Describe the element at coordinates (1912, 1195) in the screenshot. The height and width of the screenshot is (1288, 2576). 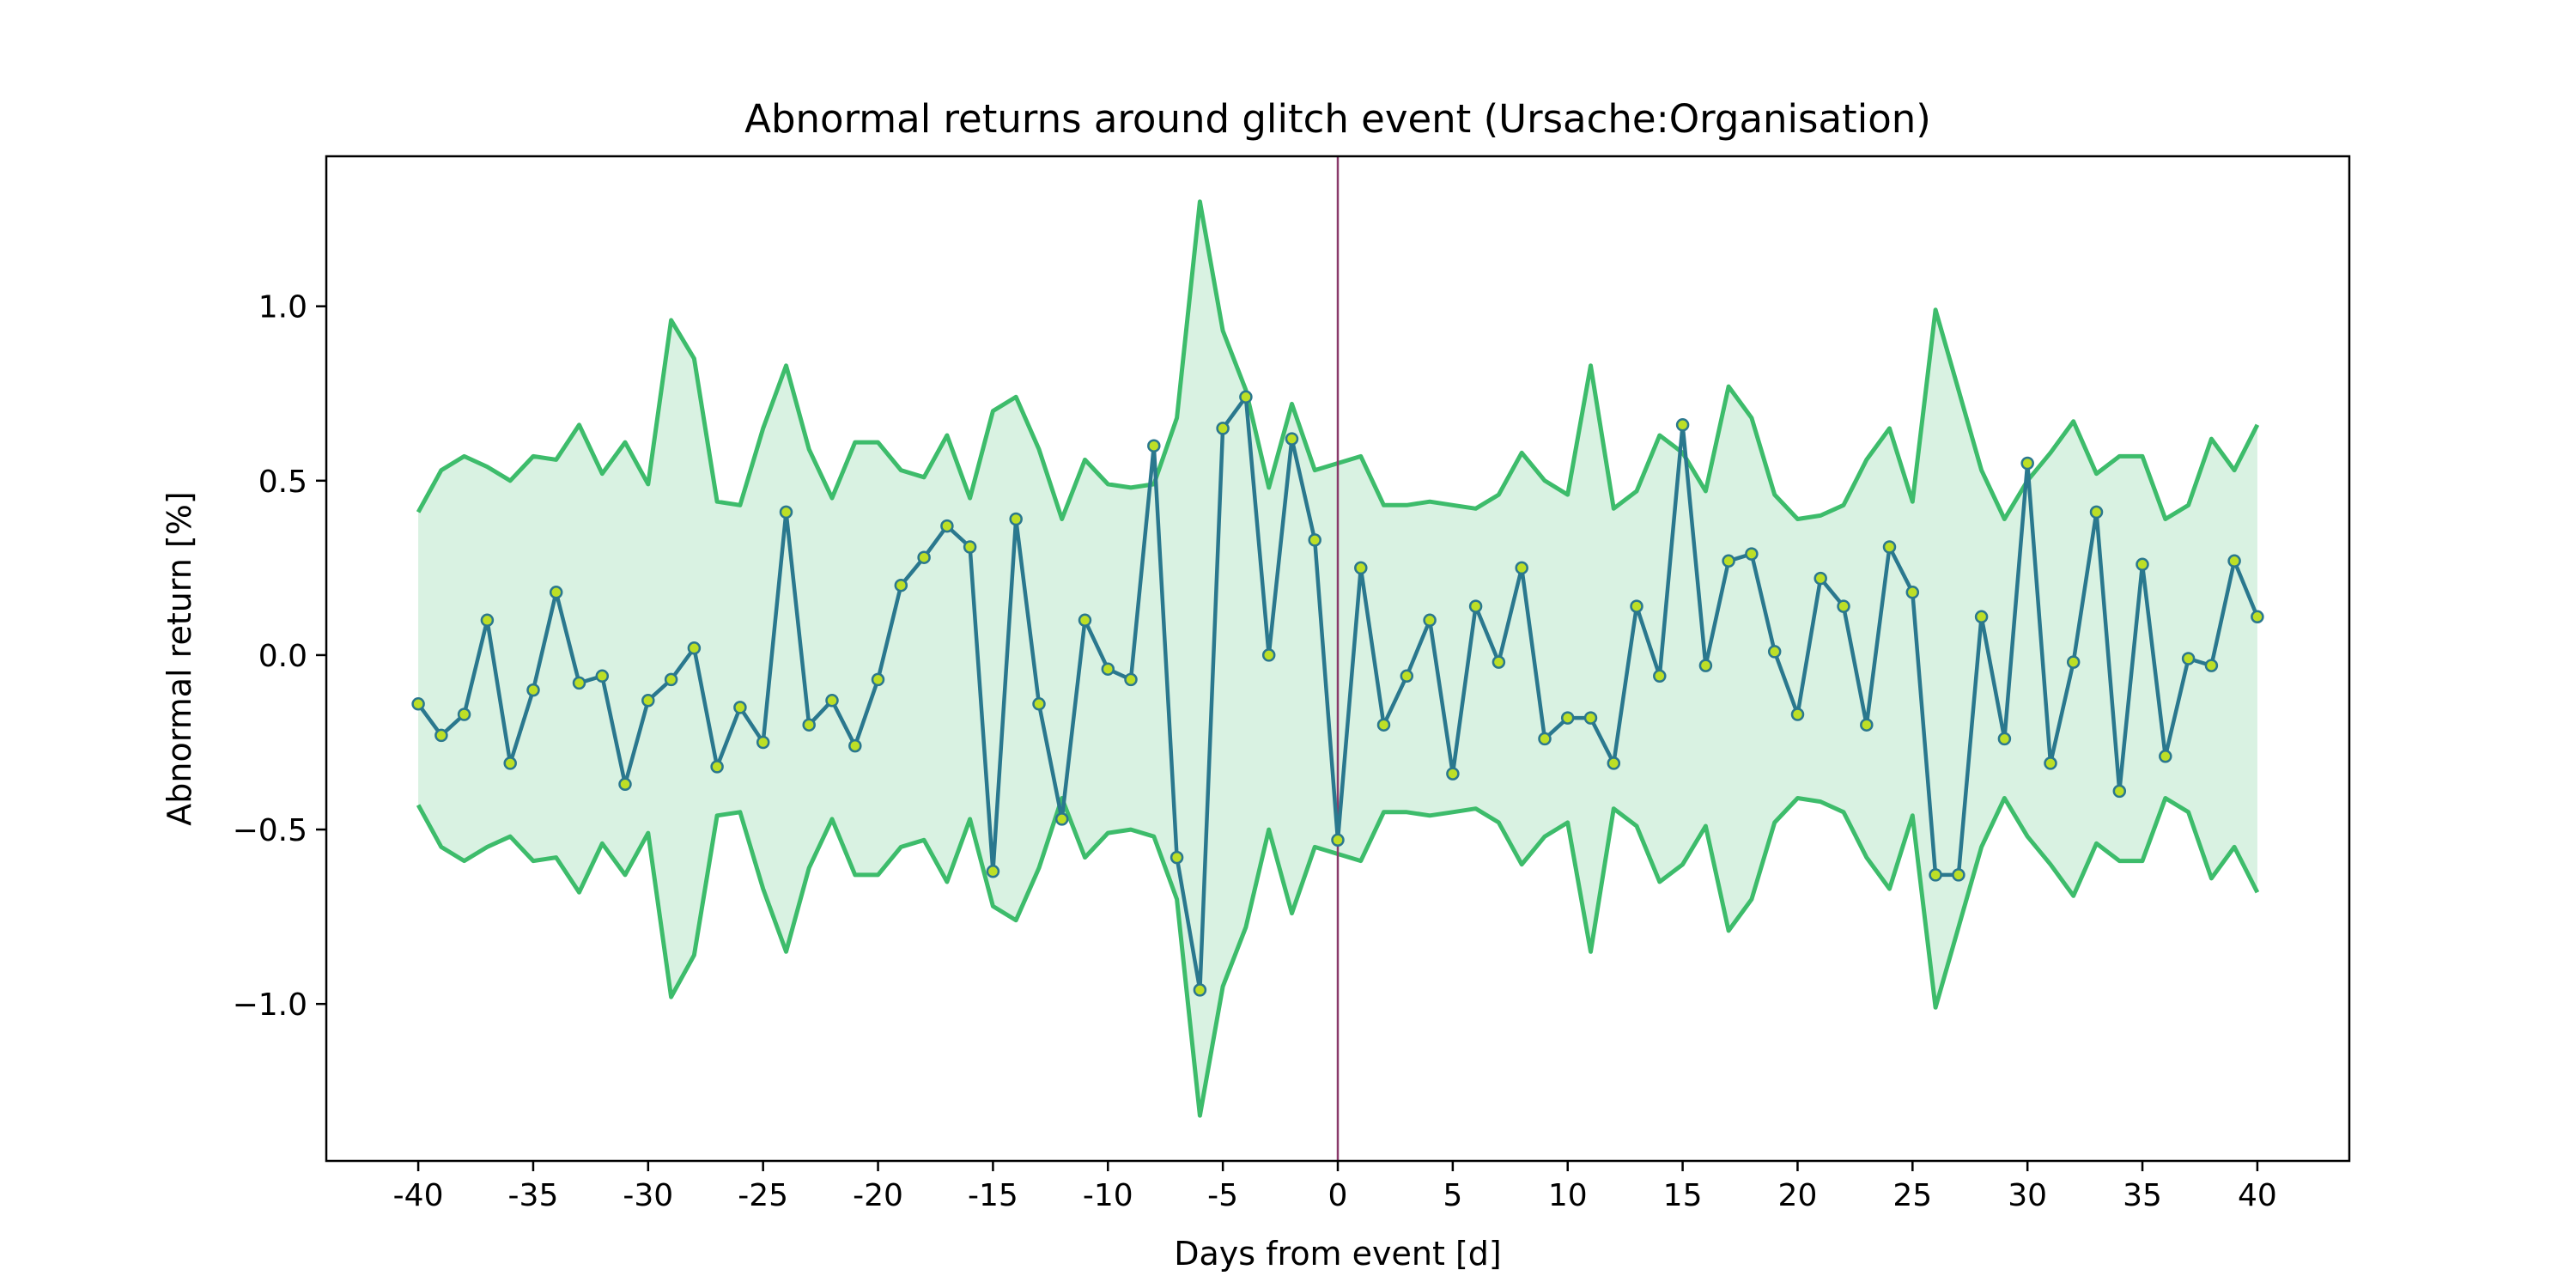
I see `x-tick-label: 25` at that location.